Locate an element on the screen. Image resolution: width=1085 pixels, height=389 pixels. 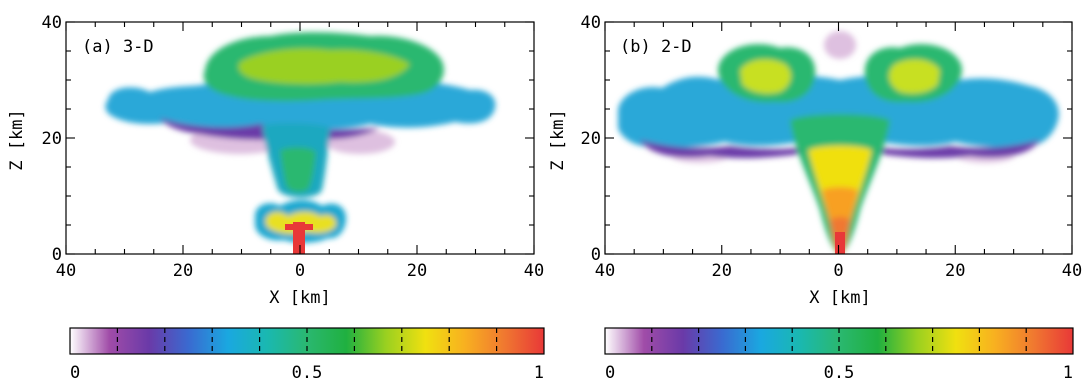
panel-a-xlabel: X [km] is located at coordinates (299, 298).